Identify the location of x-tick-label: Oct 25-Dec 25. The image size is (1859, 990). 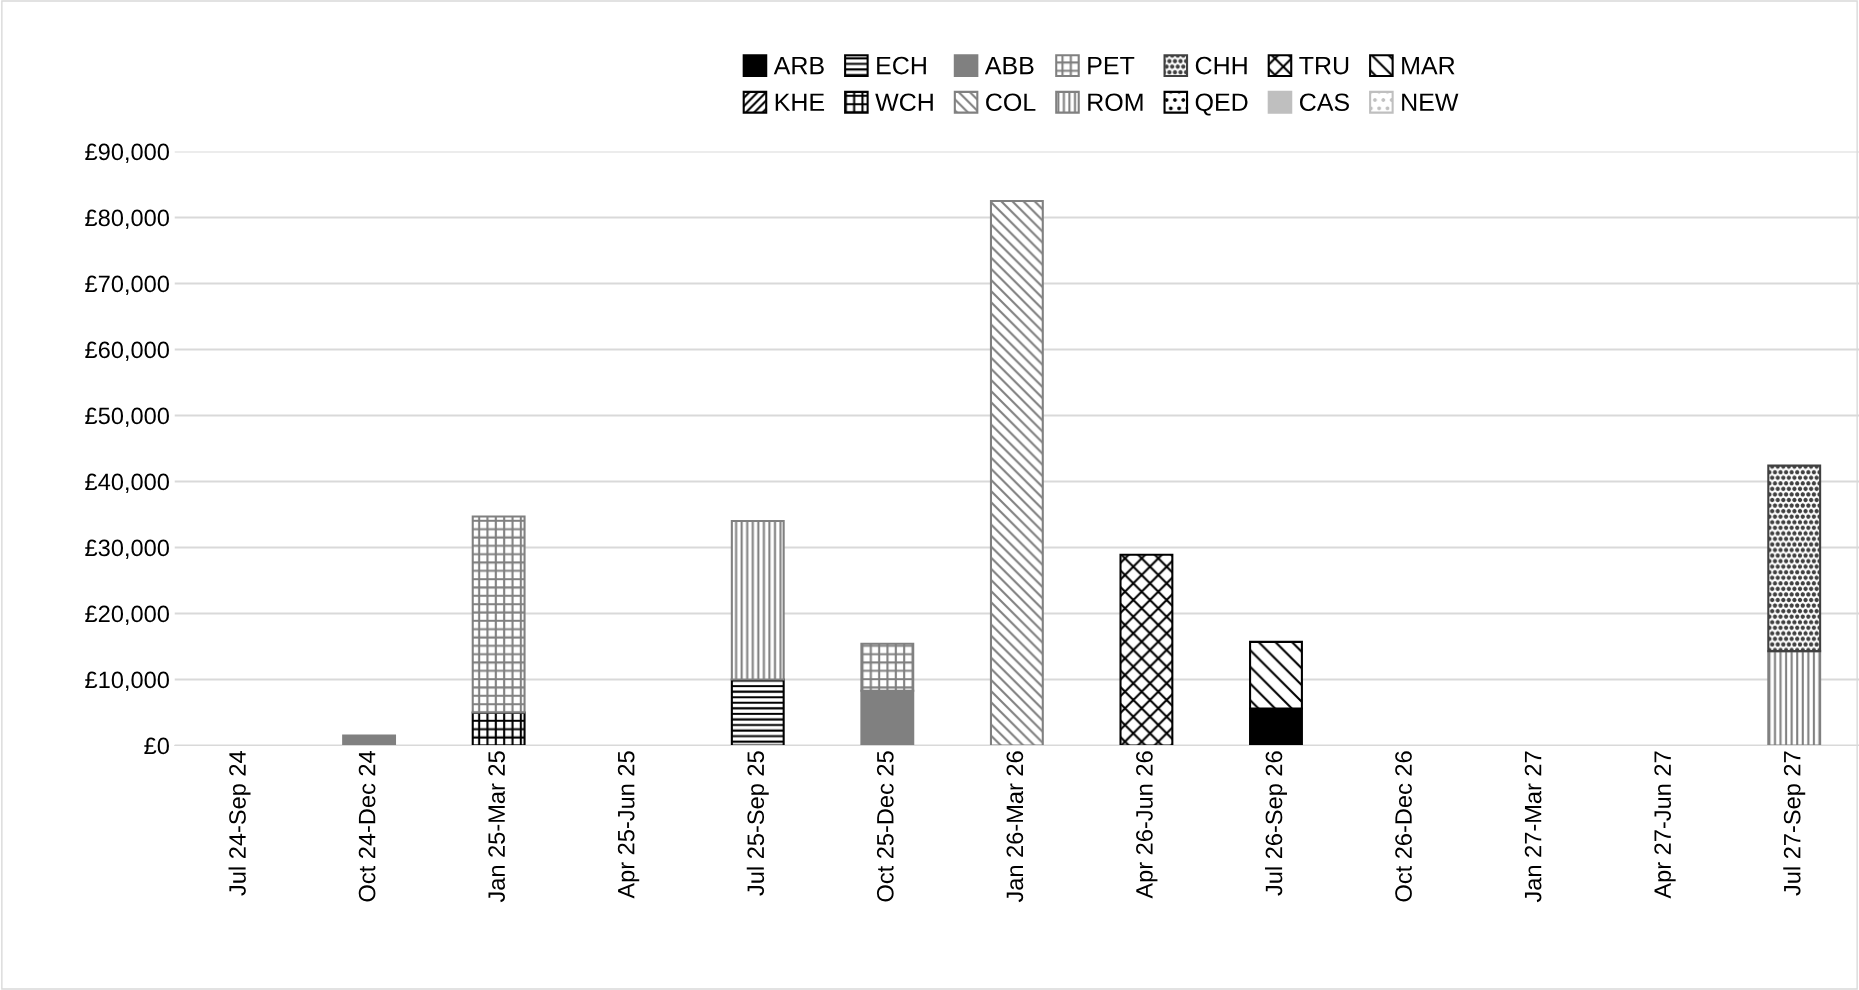
(885, 826).